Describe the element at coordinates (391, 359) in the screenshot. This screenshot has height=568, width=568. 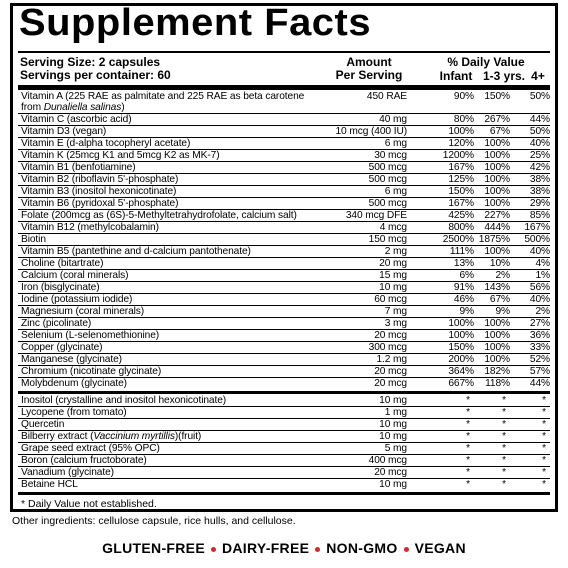
I see `amount: 1.2 mg` at that location.